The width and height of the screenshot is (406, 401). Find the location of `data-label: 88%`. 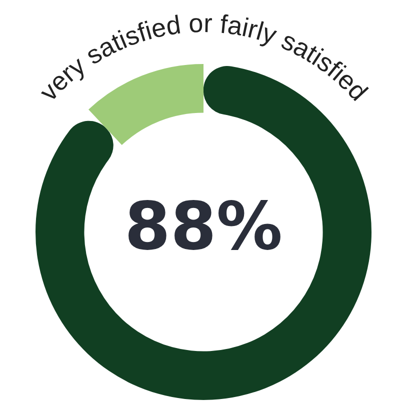

data-label: 88% is located at coordinates (203, 227).